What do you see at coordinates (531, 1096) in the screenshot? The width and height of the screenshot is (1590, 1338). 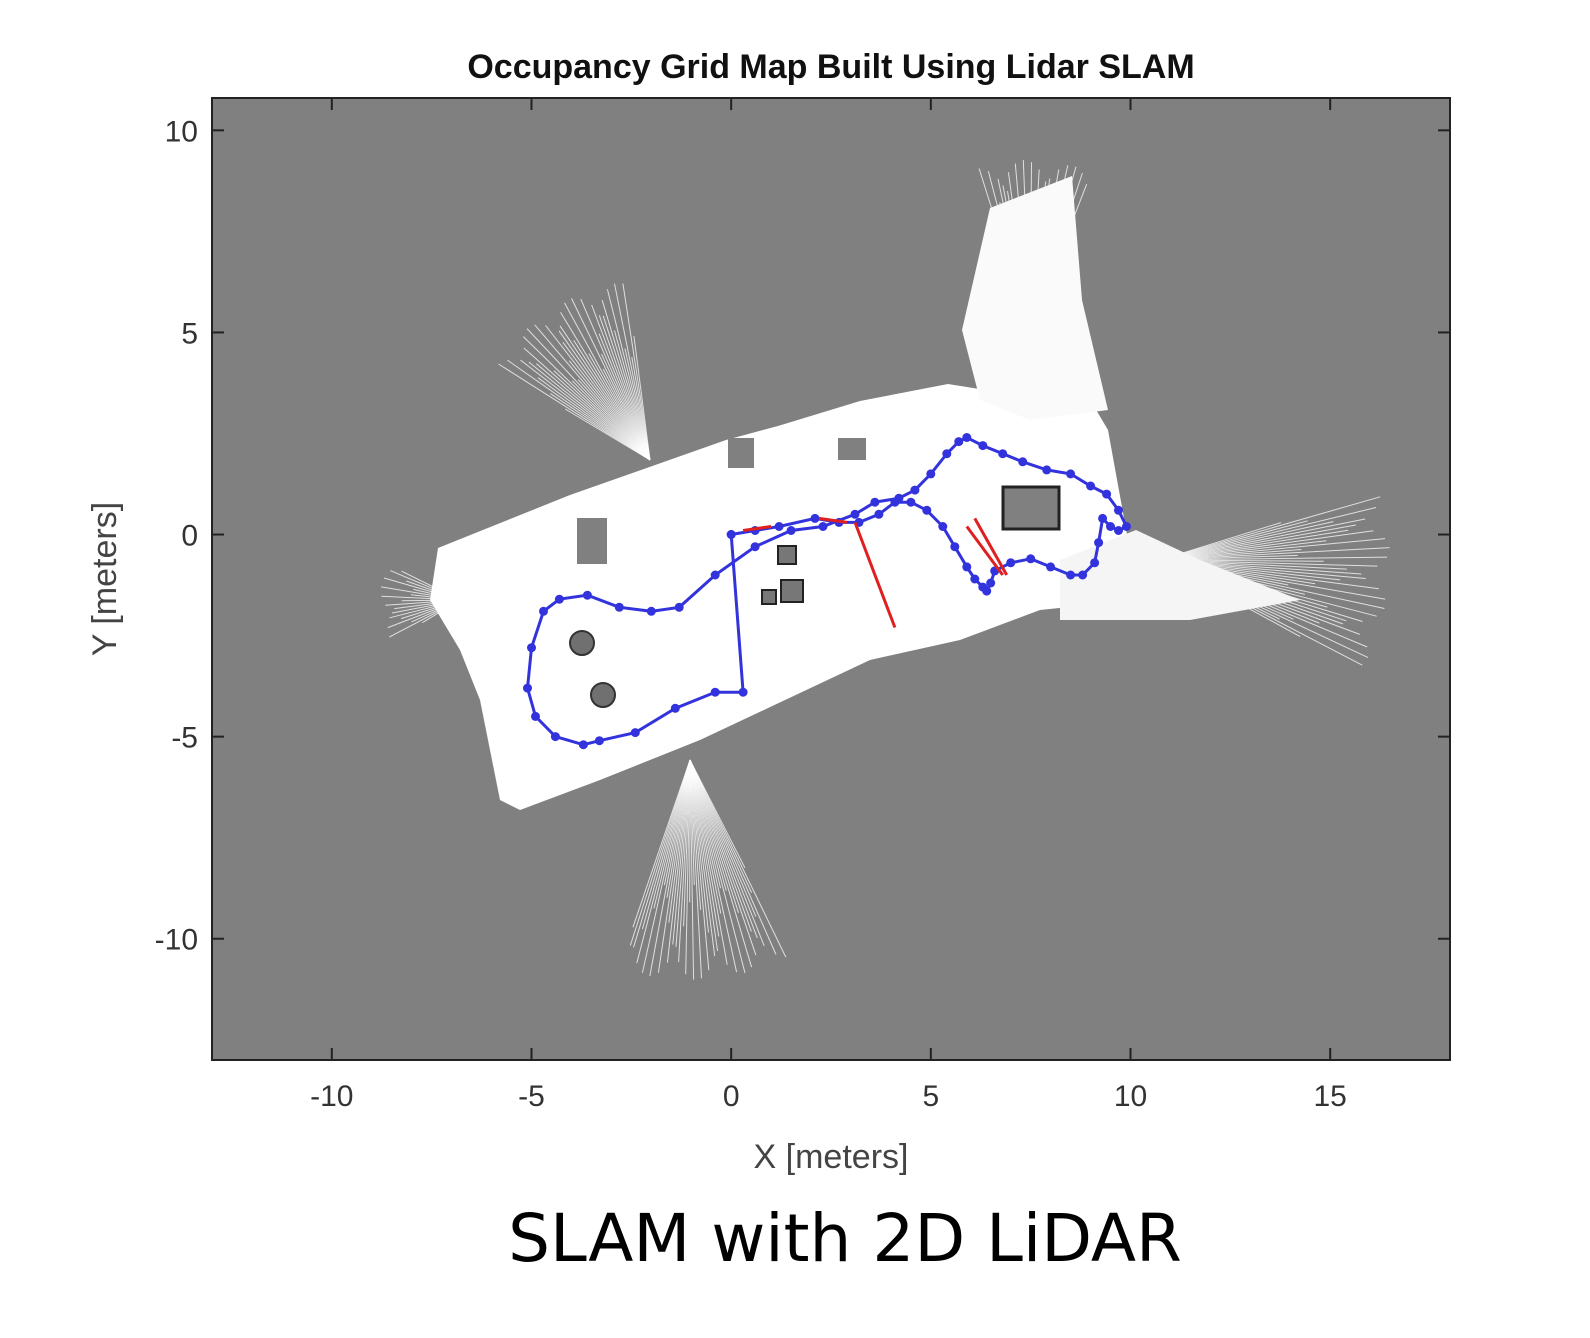 I see `x-tick-label: -5` at bounding box center [531, 1096].